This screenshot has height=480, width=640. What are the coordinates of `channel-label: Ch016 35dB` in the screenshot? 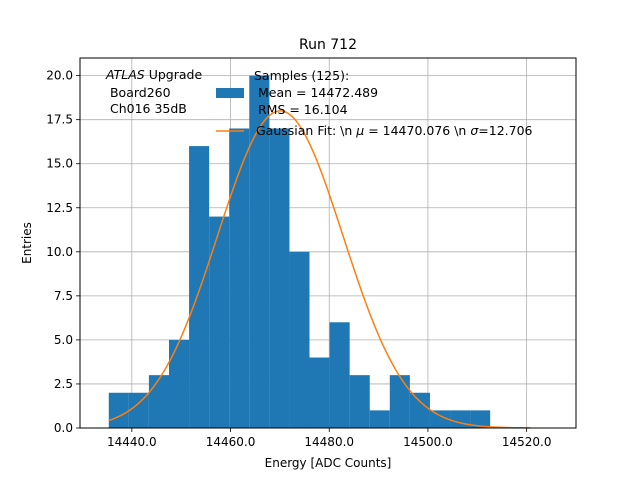 It's located at (146, 108).